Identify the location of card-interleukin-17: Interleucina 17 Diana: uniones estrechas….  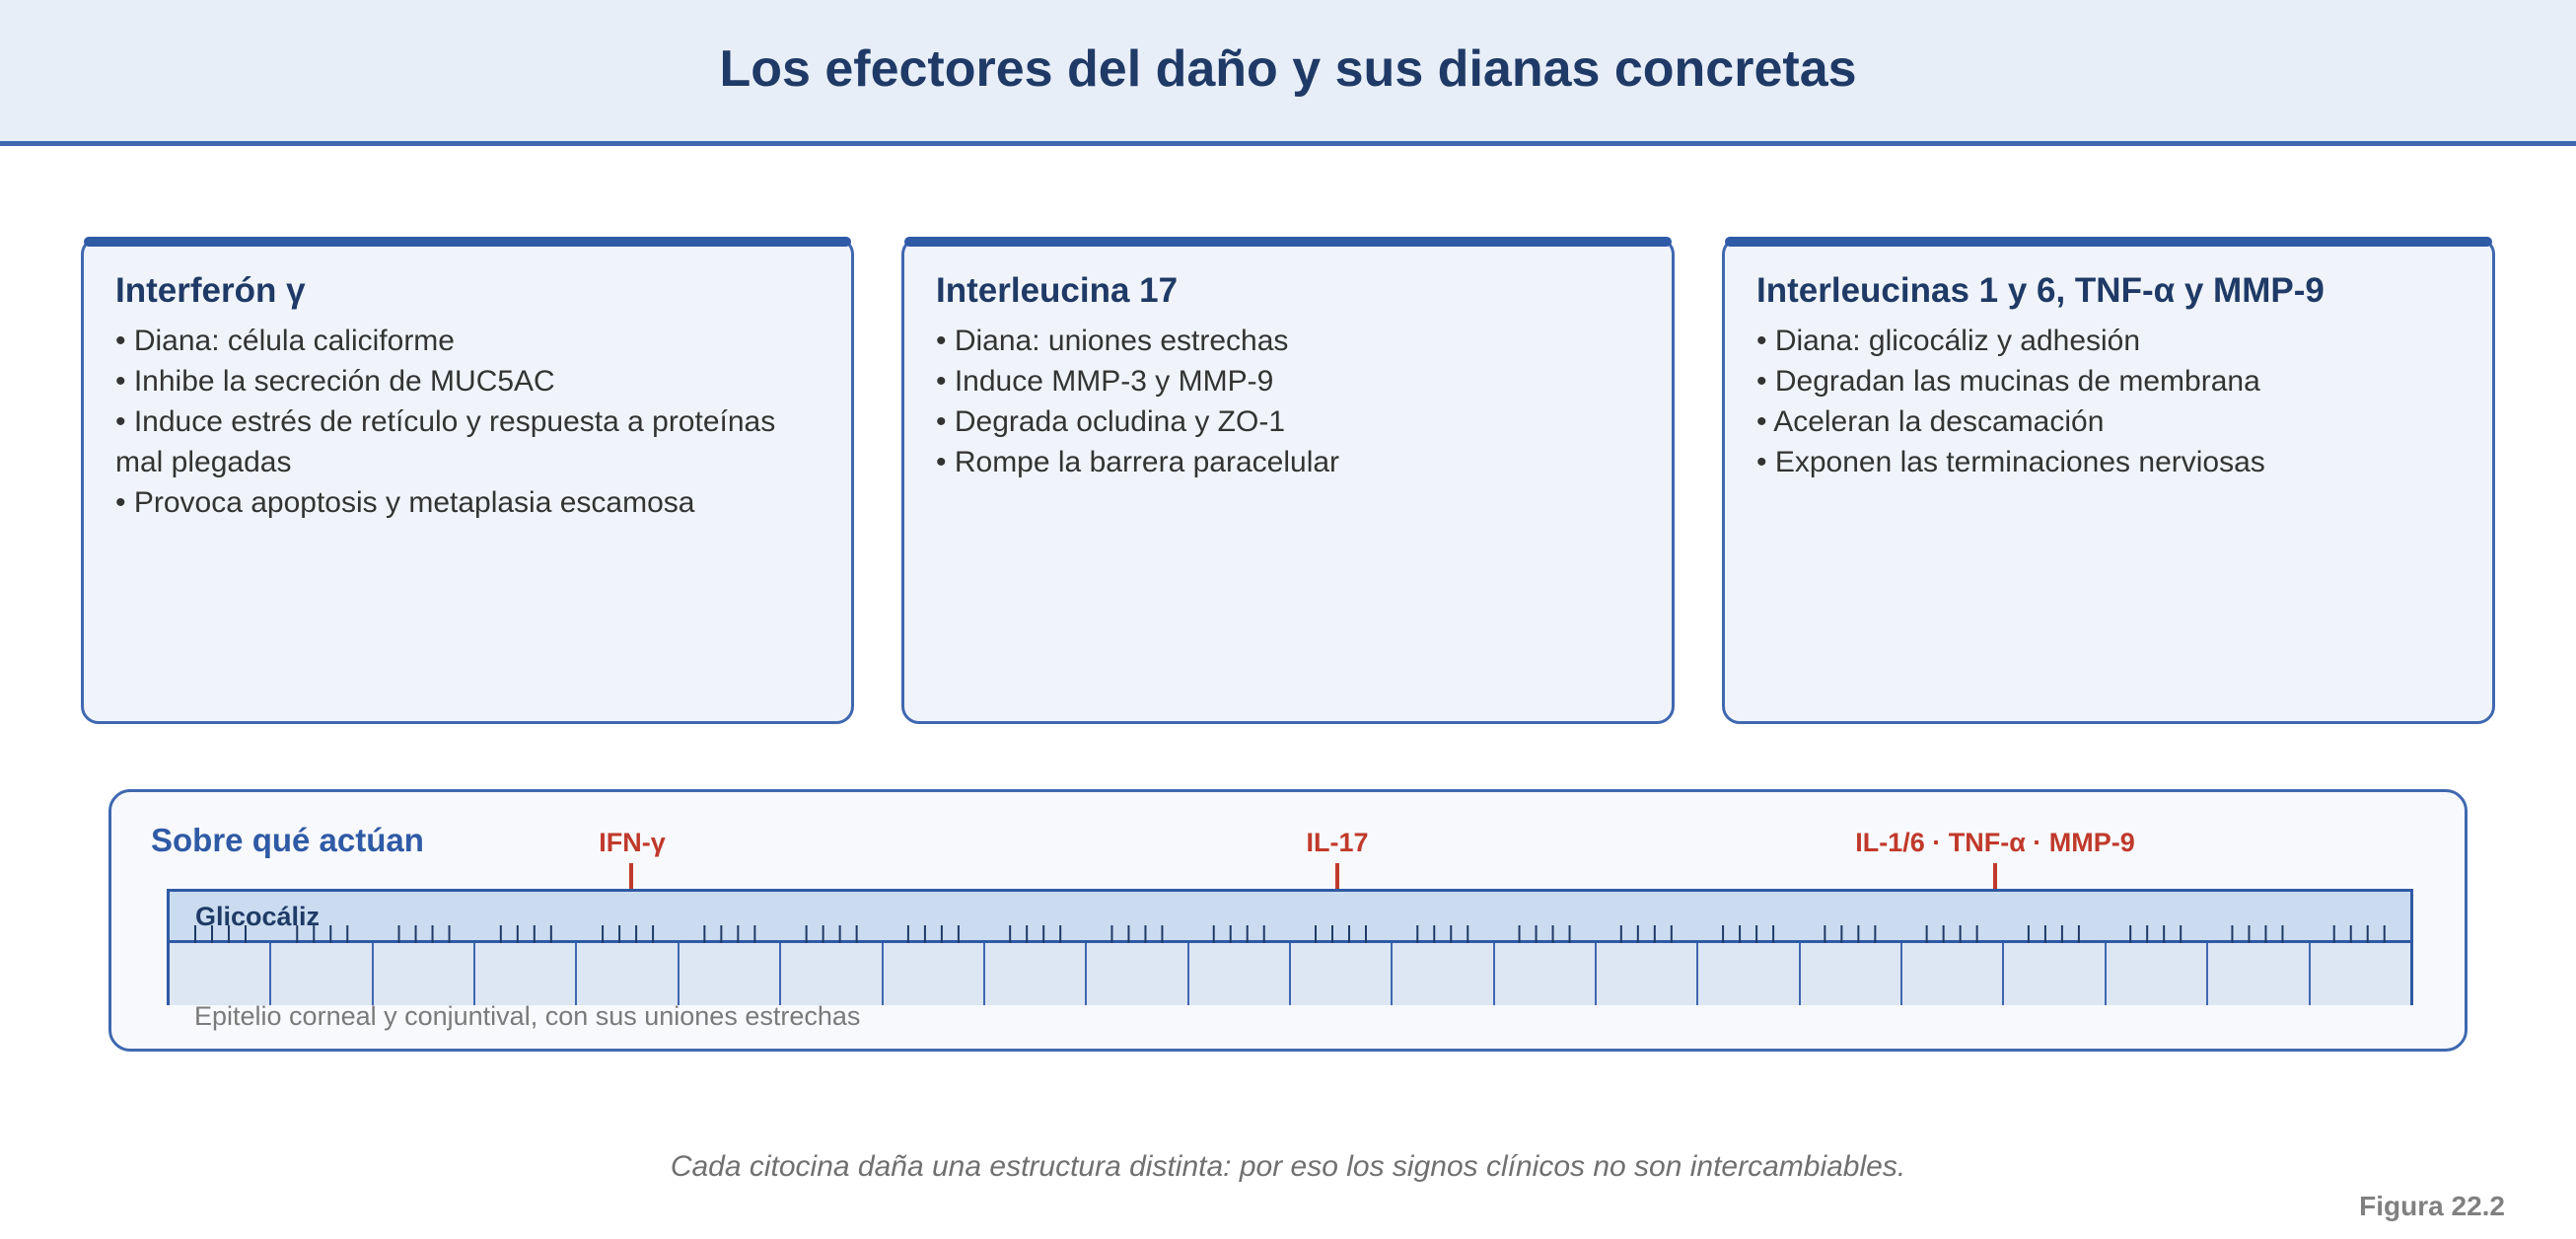
(1288, 480).